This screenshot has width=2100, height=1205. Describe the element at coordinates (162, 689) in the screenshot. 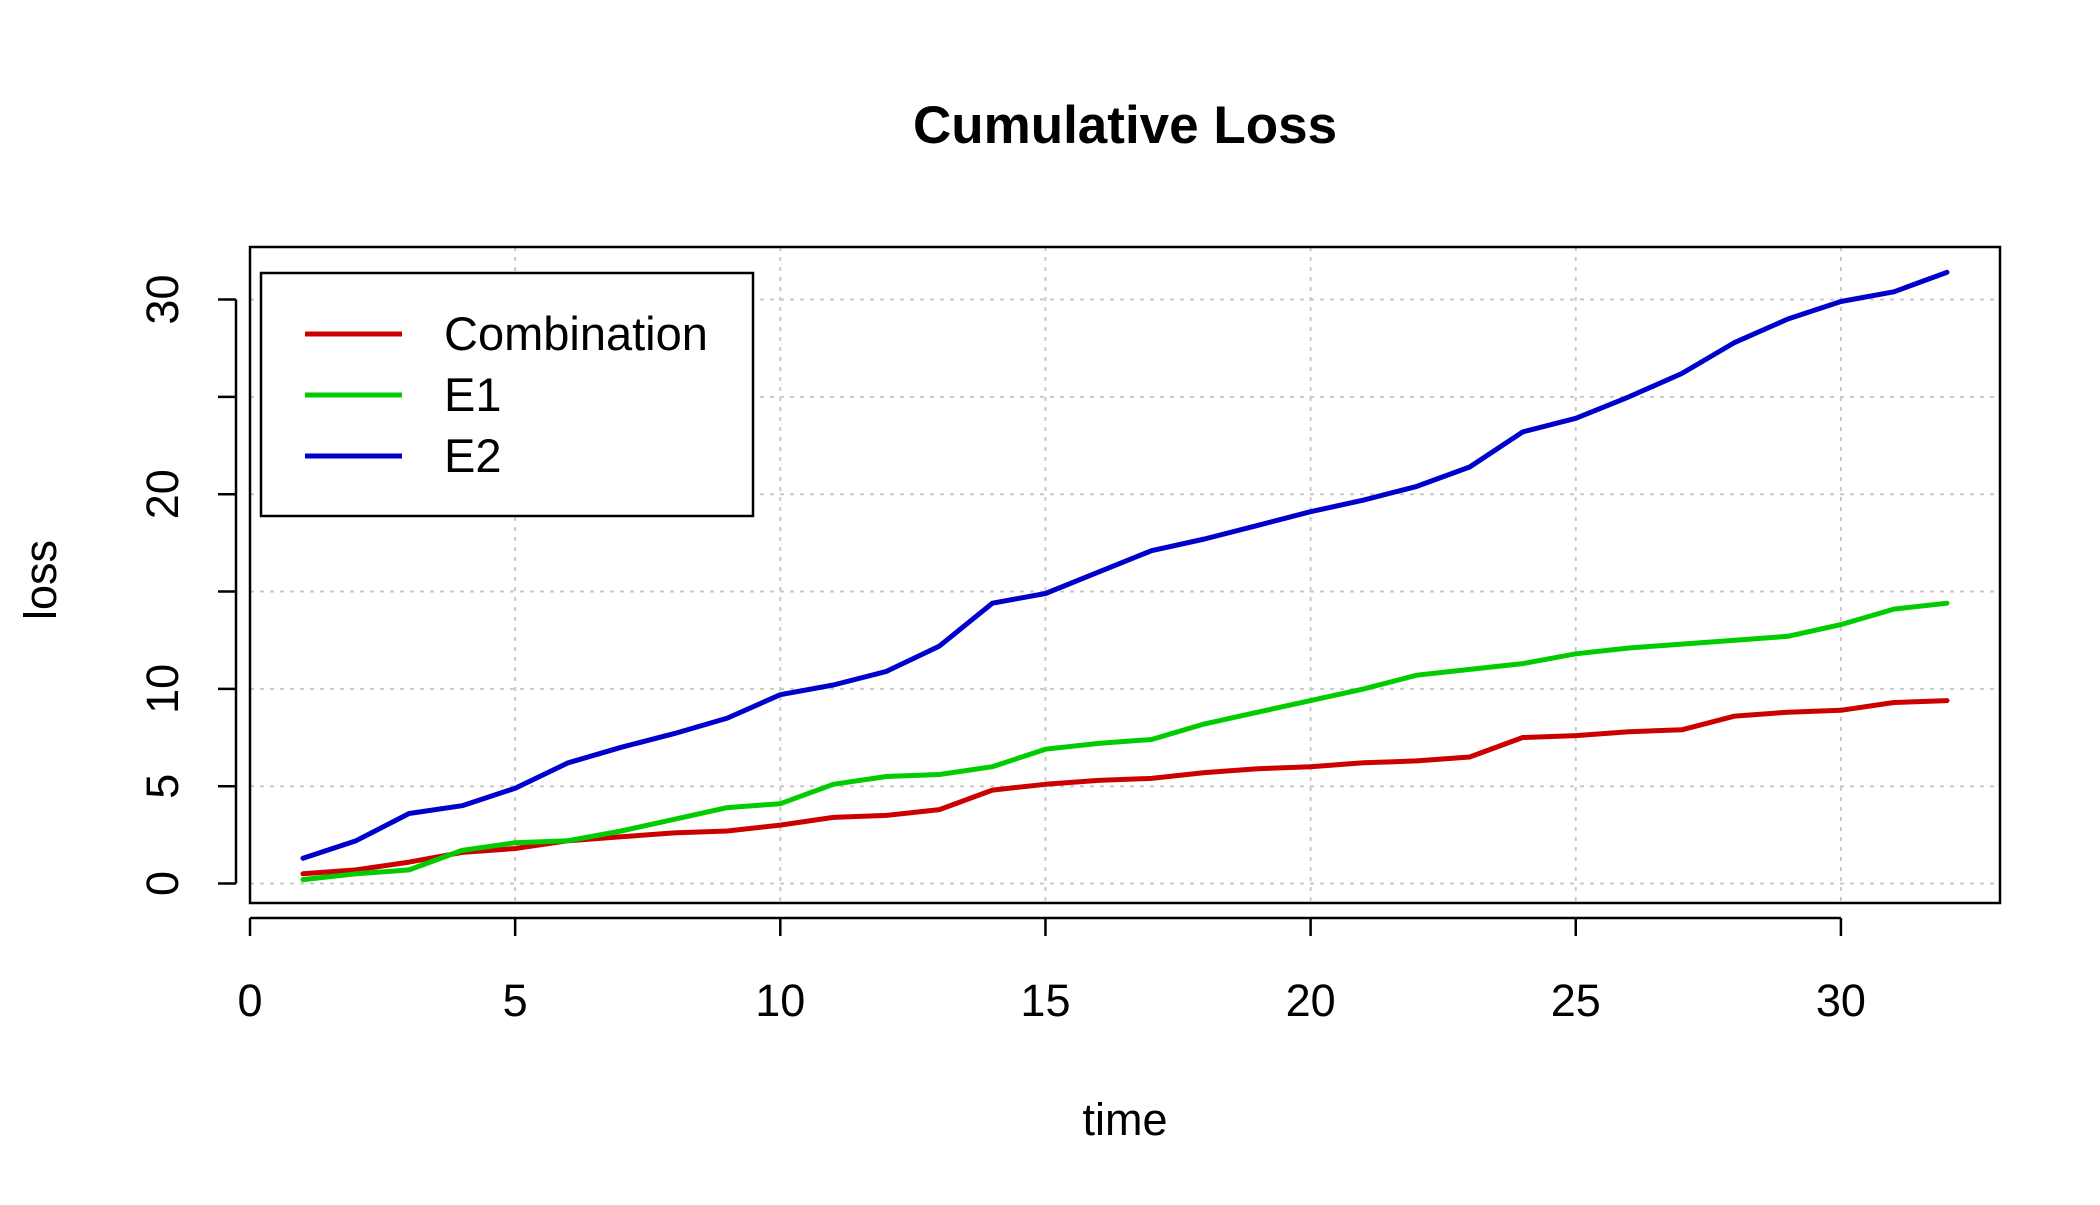

I see `y-tick-label-10: 10` at that location.